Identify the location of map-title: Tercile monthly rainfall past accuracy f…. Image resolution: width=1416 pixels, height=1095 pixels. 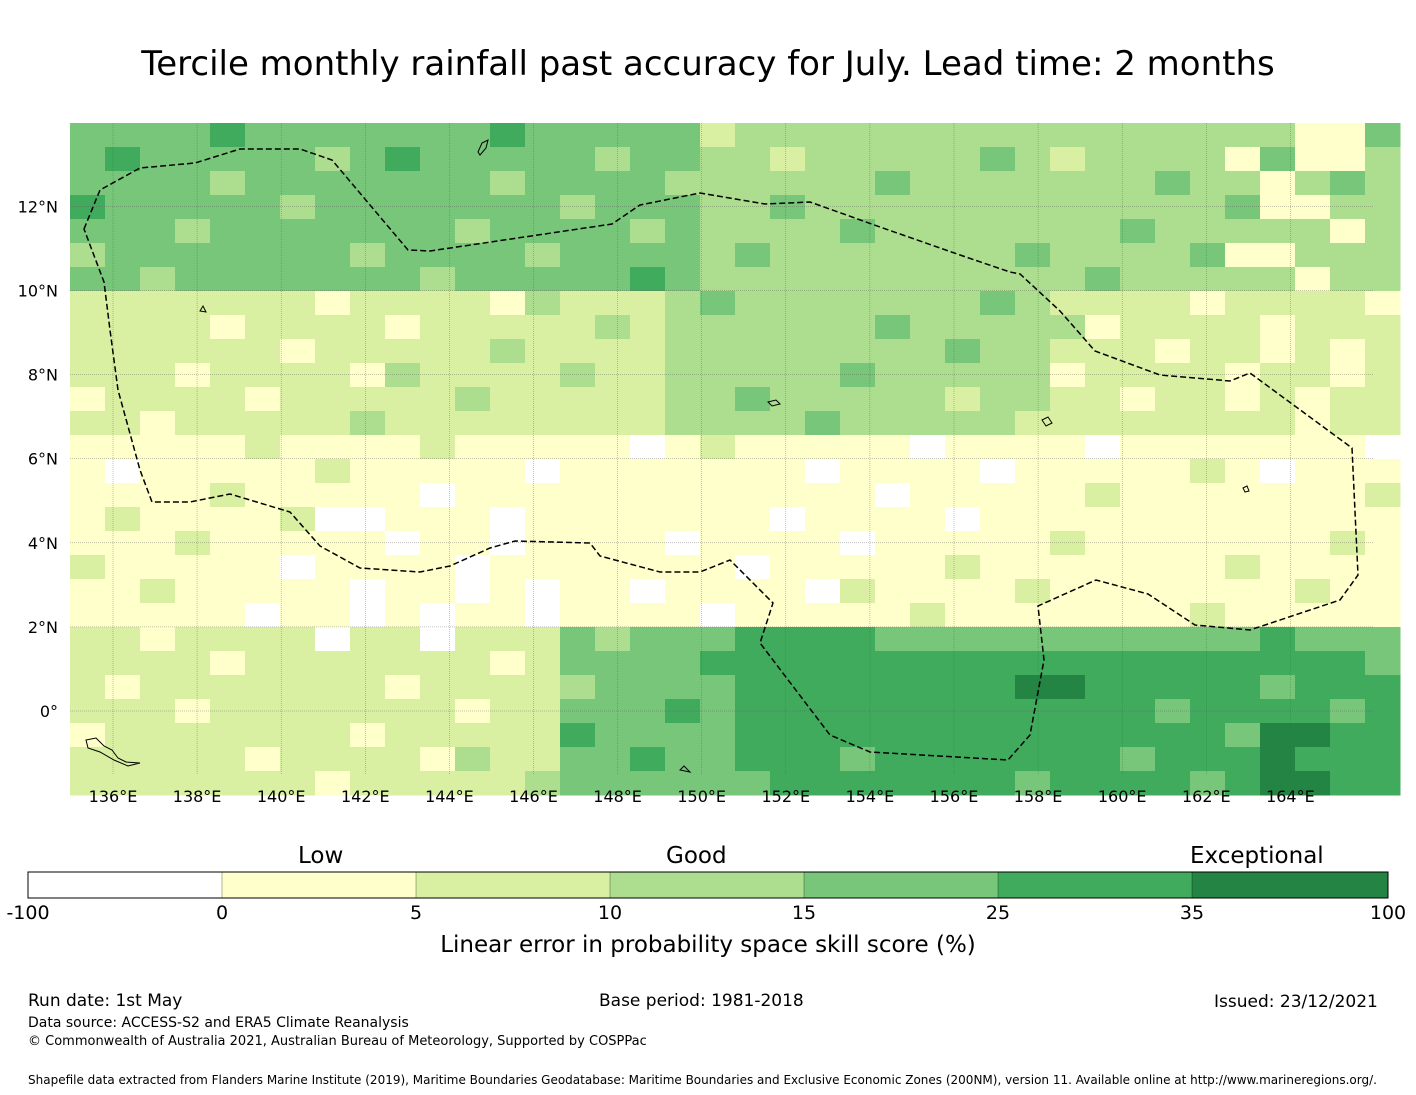
(708, 64).